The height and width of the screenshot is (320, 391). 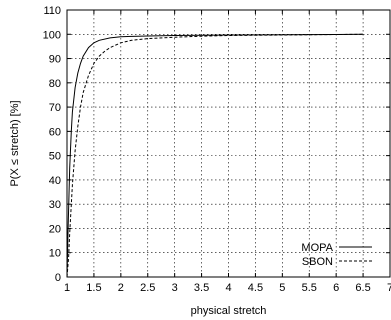 What do you see at coordinates (389, 288) in the screenshot?
I see `x-tick-label: 7` at bounding box center [389, 288].